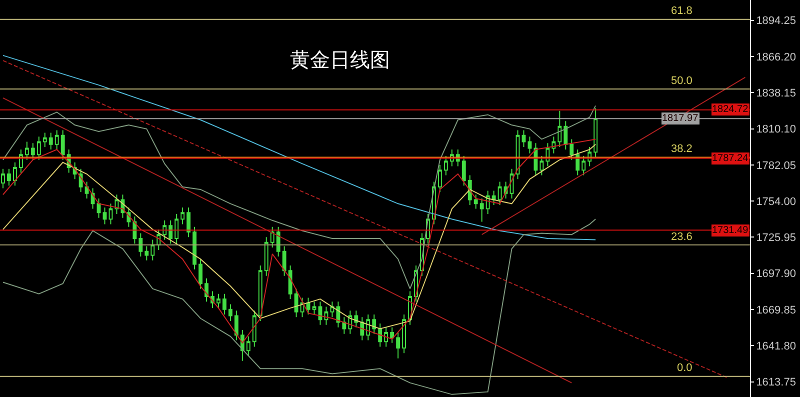  What do you see at coordinates (681, 149) in the screenshot?
I see `annotation: 38.2` at bounding box center [681, 149].